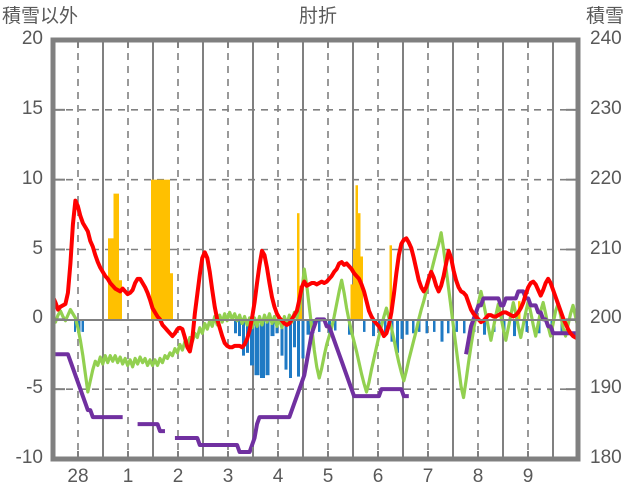 The width and height of the screenshot is (636, 501). Describe the element at coordinates (606, 388) in the screenshot. I see `y-axis-tick-right: 190` at that location.